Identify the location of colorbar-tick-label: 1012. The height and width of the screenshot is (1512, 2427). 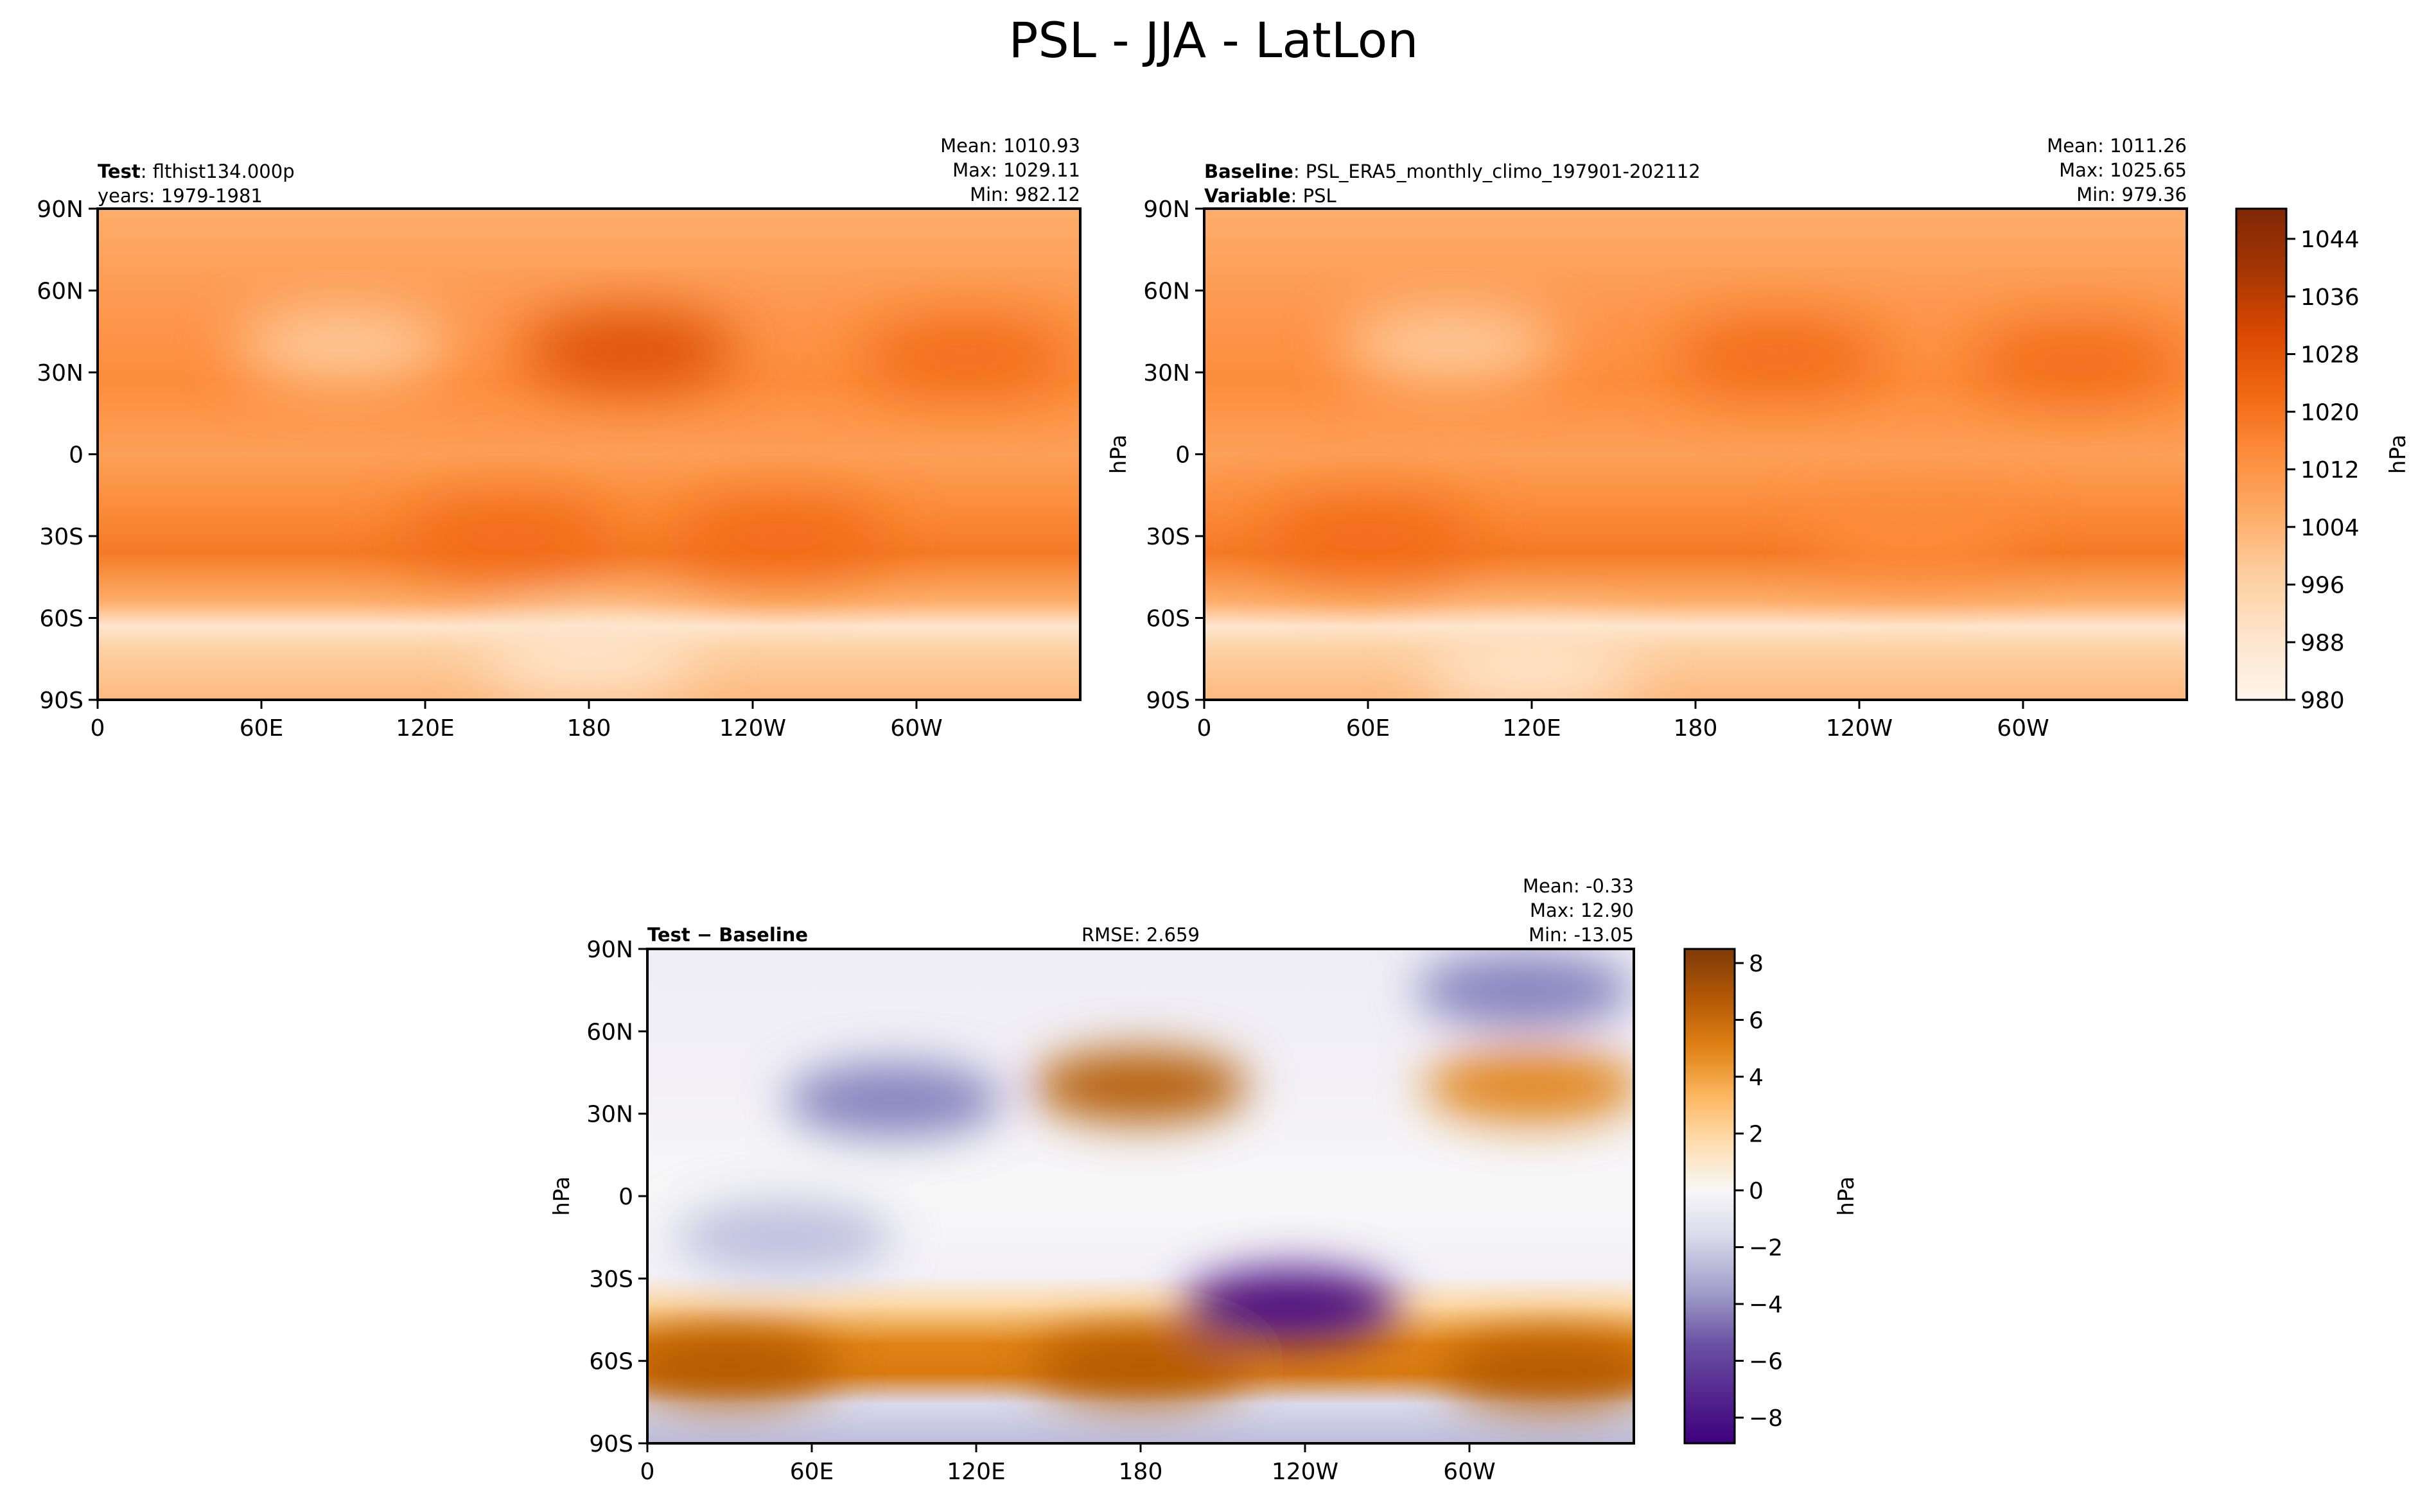
(2330, 470).